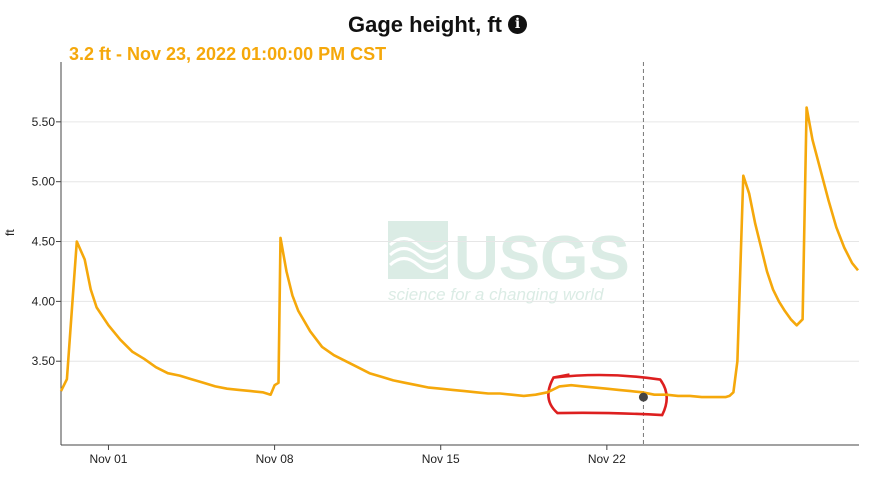  What do you see at coordinates (275, 459) in the screenshot?
I see `x-tick-label: Nov 08` at bounding box center [275, 459].